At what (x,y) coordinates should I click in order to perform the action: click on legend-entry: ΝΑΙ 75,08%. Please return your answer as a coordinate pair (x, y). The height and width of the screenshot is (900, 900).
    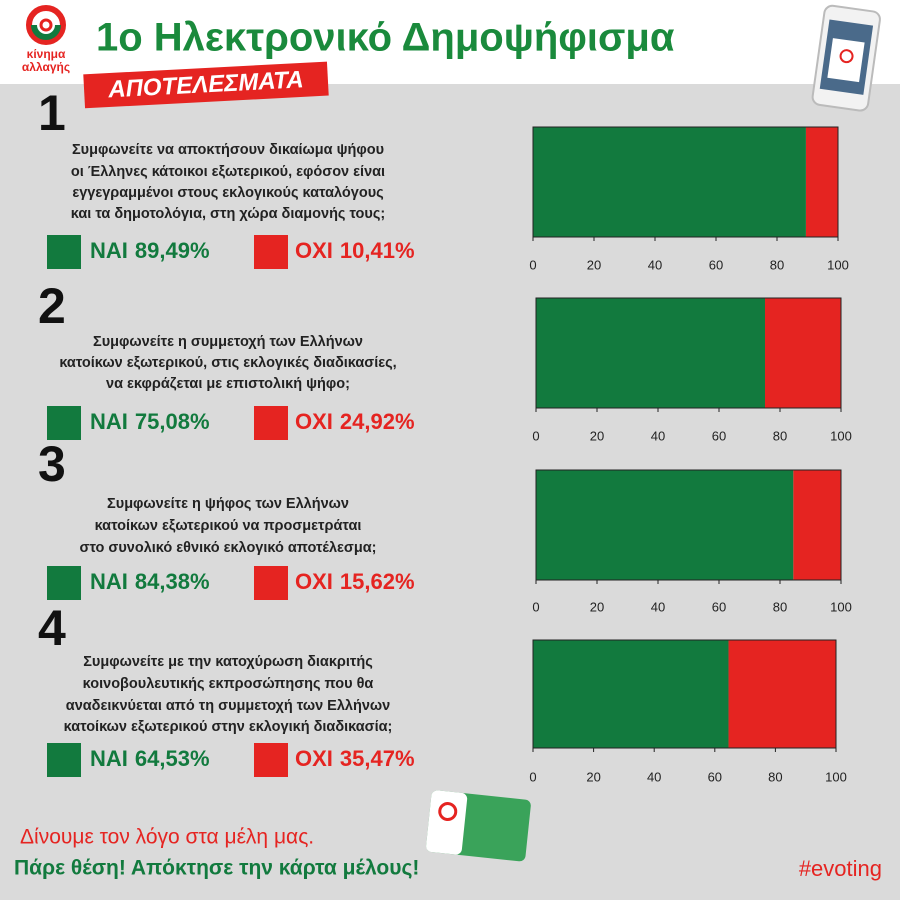
    Looking at the image, I should click on (150, 421).